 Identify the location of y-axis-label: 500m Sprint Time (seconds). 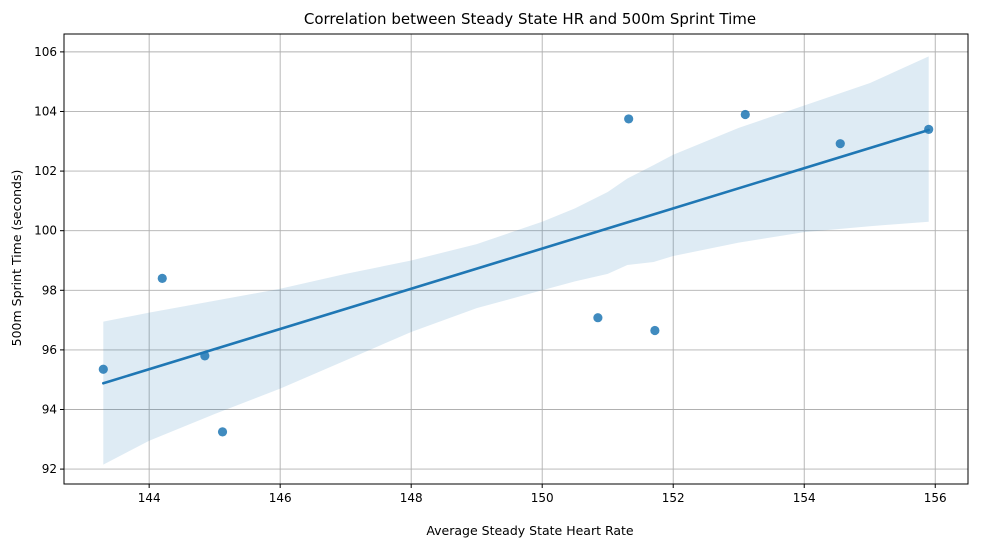
(16, 258).